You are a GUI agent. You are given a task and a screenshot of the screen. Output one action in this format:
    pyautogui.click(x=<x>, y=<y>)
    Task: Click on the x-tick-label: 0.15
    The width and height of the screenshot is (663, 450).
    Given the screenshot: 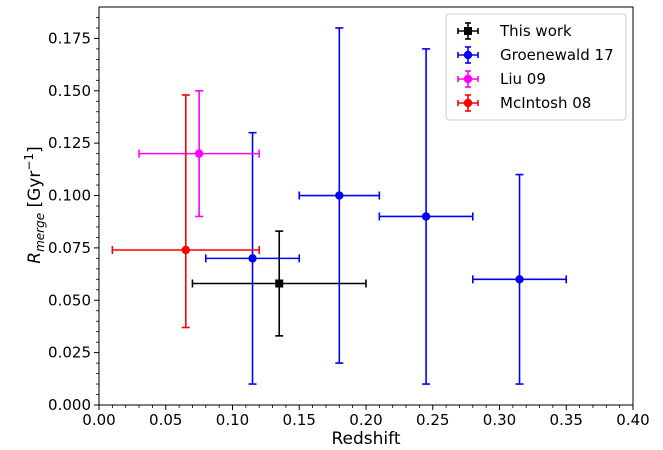 What is the action you would take?
    pyautogui.click(x=299, y=420)
    